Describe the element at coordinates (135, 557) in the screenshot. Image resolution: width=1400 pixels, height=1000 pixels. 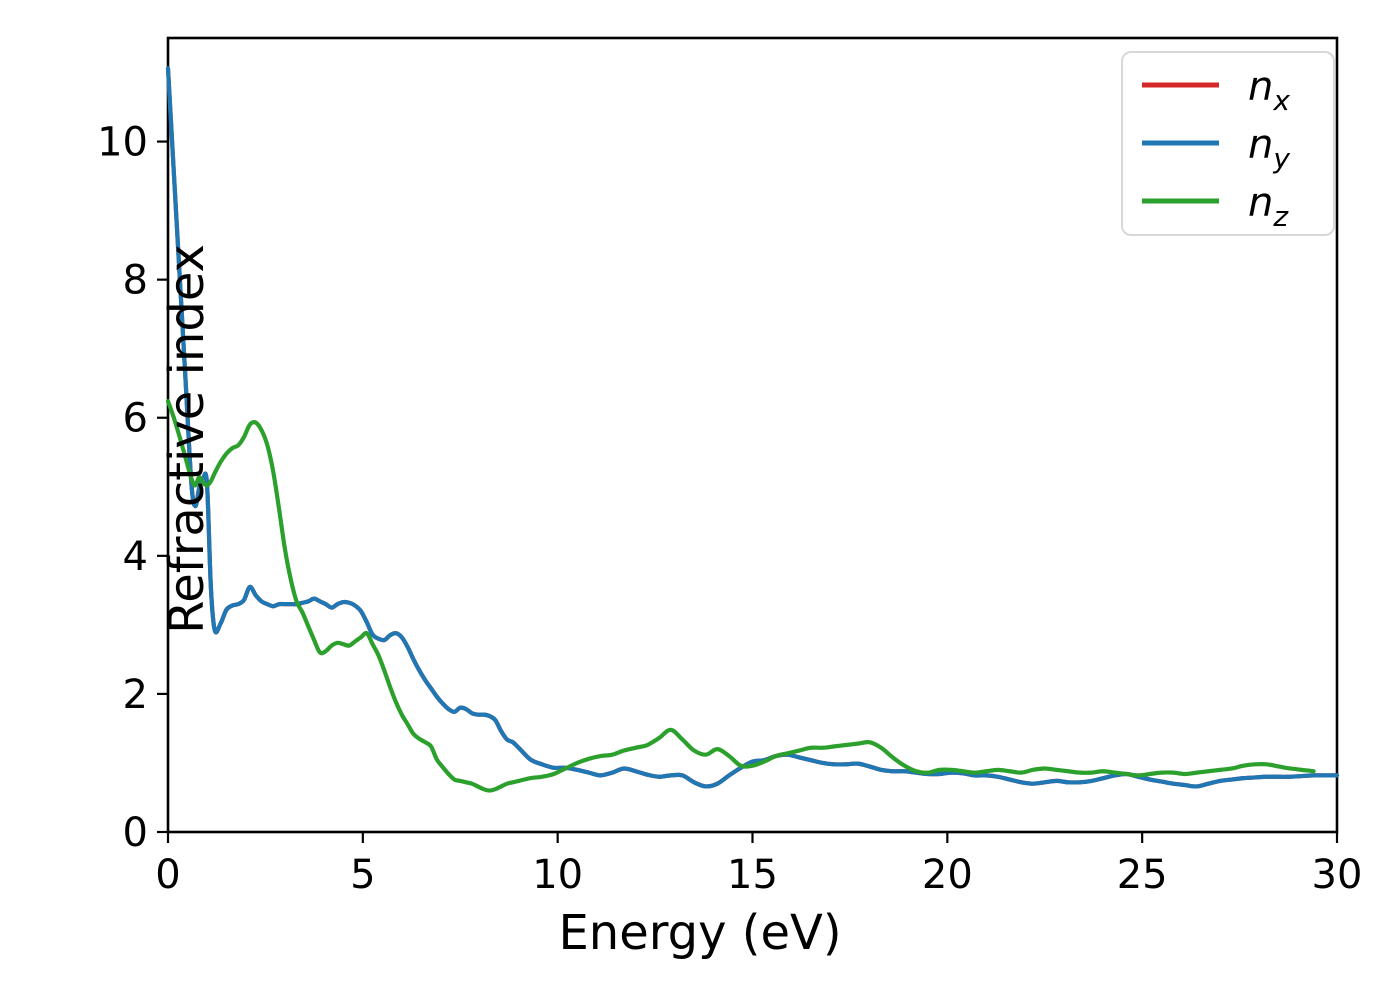
I see `y-tick-label: 4` at that location.